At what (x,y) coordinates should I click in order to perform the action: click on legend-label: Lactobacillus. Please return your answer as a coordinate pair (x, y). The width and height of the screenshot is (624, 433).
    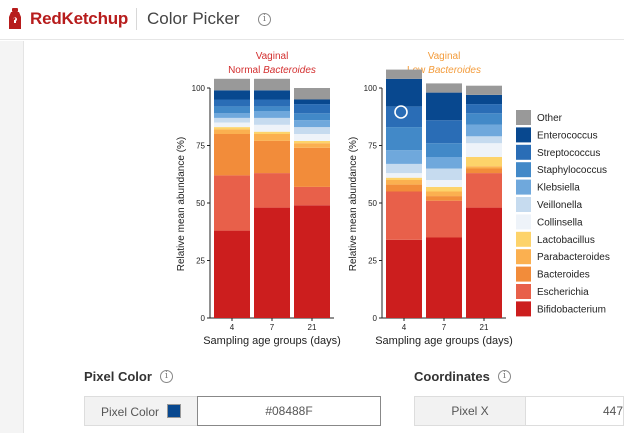
    Looking at the image, I should click on (566, 240).